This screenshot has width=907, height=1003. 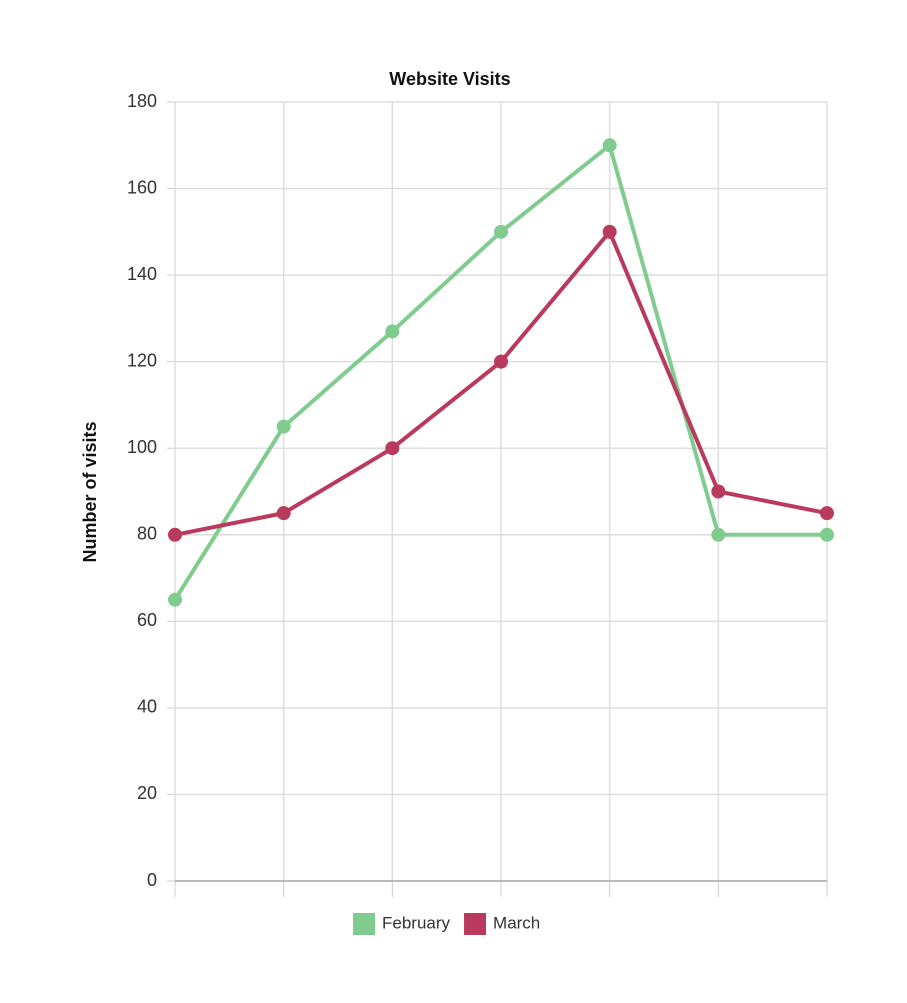 What do you see at coordinates (449, 79) in the screenshot?
I see `chart-title: Website Visits` at bounding box center [449, 79].